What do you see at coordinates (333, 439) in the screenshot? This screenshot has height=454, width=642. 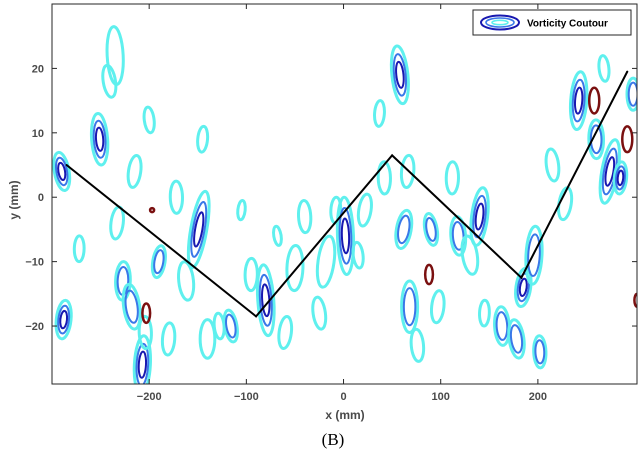 I see `figure-caption: (B)` at bounding box center [333, 439].